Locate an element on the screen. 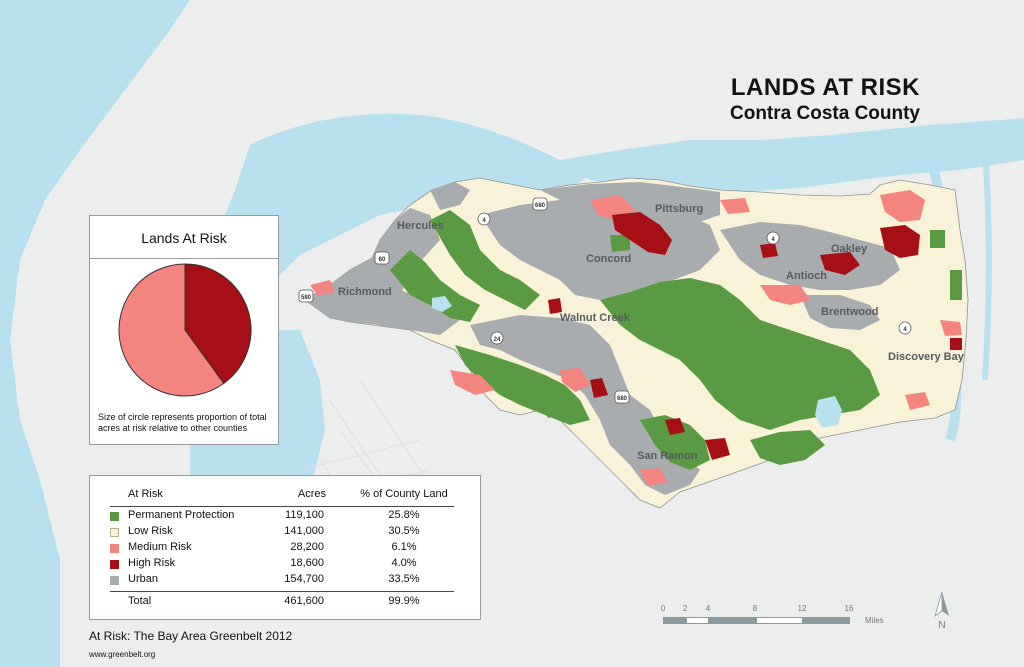  legend-row-pct: 33.5% is located at coordinates (404, 579).